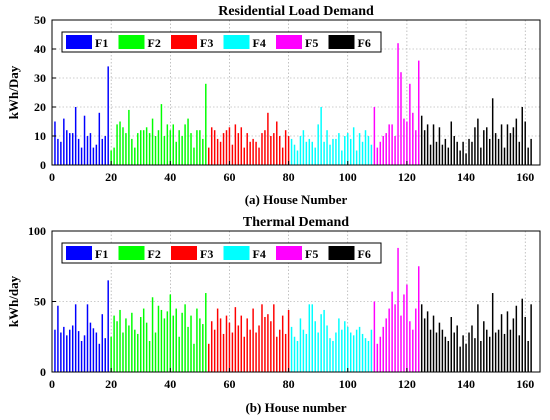  What do you see at coordinates (158, 124) in the screenshot?
I see `series-F2` at bounding box center [158, 124].